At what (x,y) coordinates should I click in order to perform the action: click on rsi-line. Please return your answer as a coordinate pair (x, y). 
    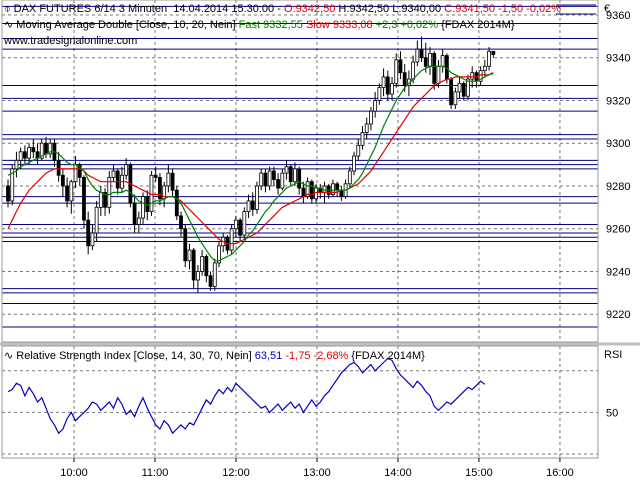
    Looking at the image, I should click on (246, 396).